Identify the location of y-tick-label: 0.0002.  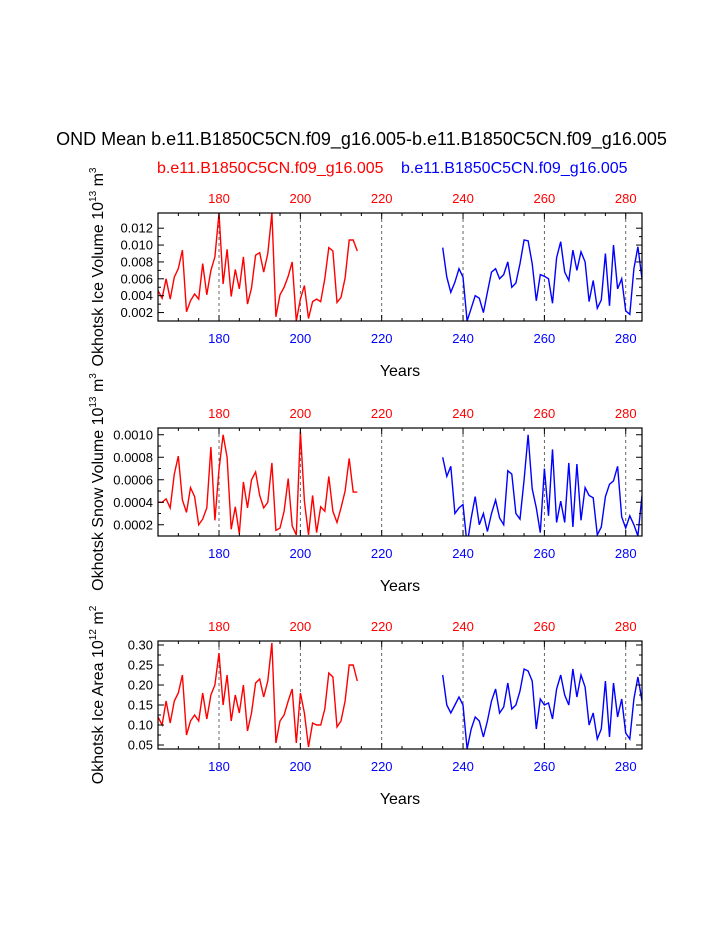
(133, 524).